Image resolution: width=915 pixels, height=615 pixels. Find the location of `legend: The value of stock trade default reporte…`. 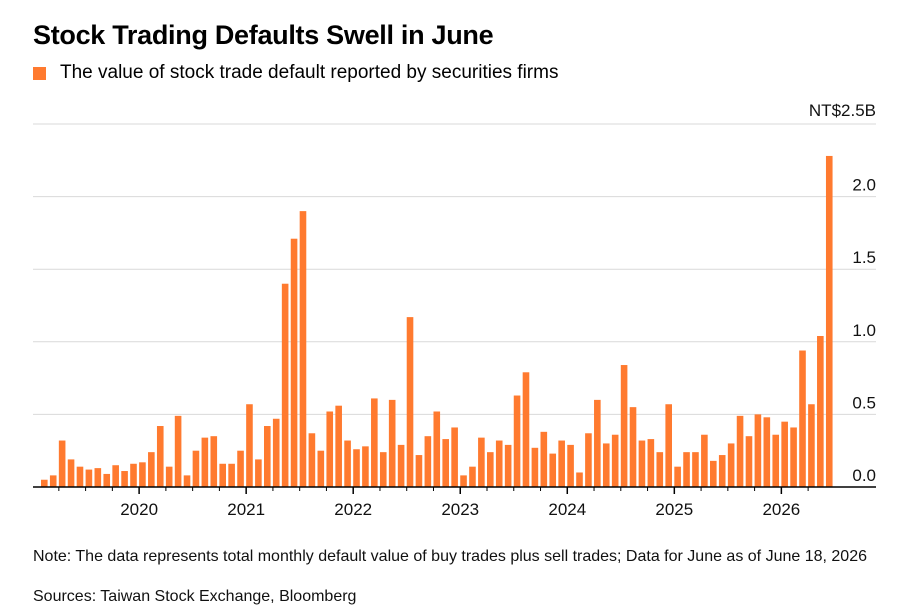

legend: The value of stock trade default reporte… is located at coordinates (295, 73).